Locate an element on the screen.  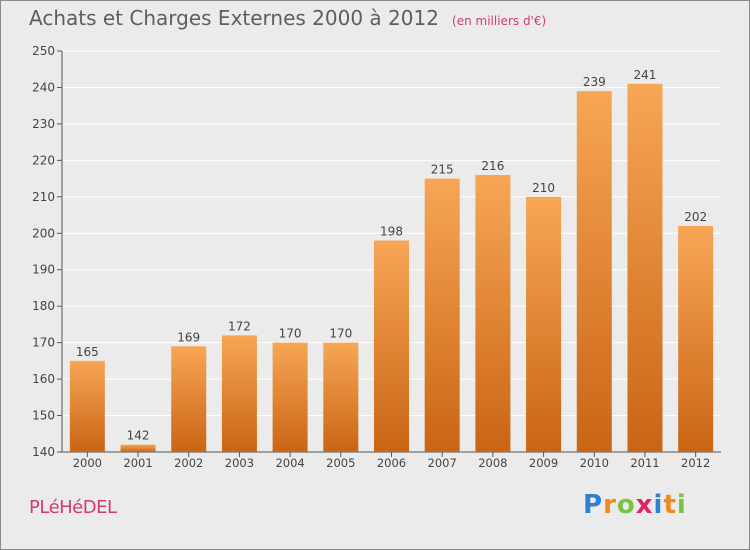
y-tick-label: 250 is located at coordinates (43, 51).